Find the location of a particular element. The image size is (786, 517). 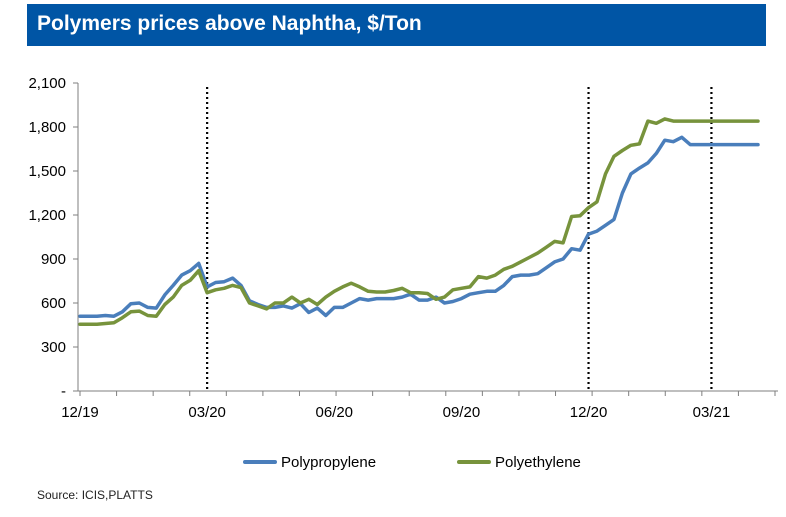

source-note: Source: ICIS,PLATTS is located at coordinates (95, 495).